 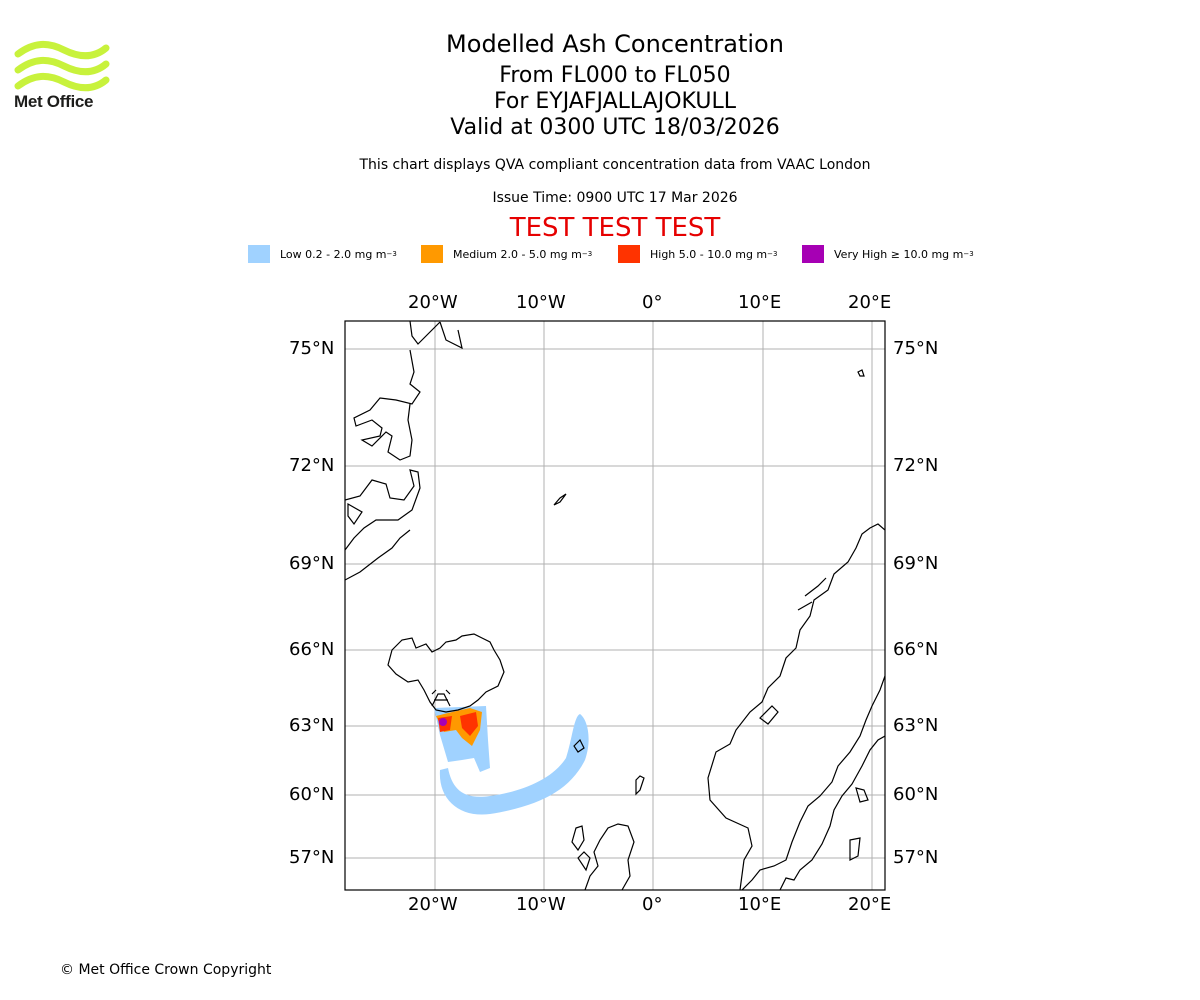 I want to click on lat-label-left: 63°N, so click(x=312, y=725).